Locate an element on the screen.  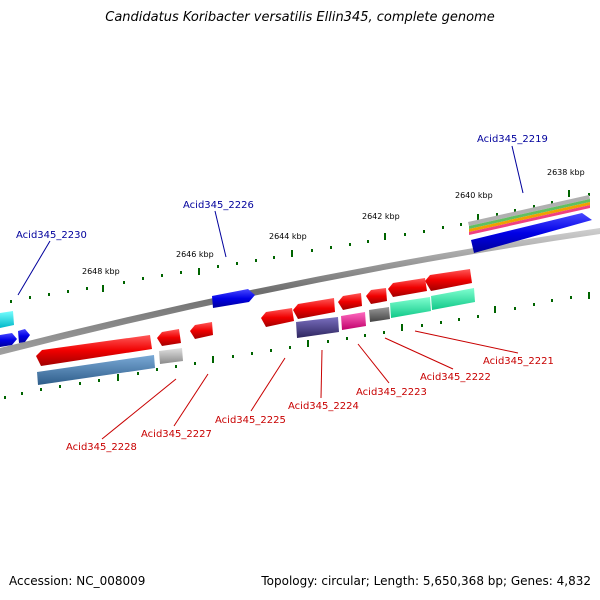
cds-box-magenta is located at coordinates (353, 321).